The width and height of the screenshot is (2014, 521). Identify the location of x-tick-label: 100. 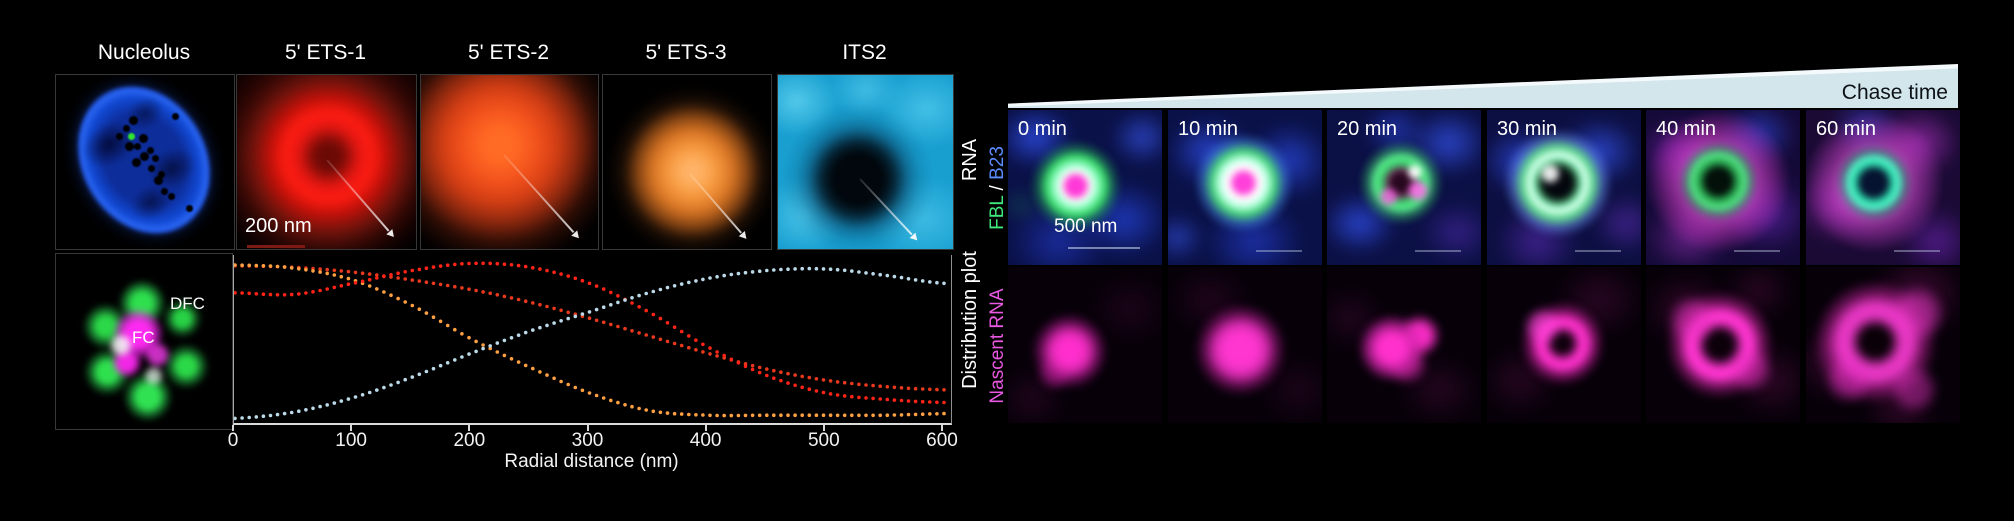
(351, 440).